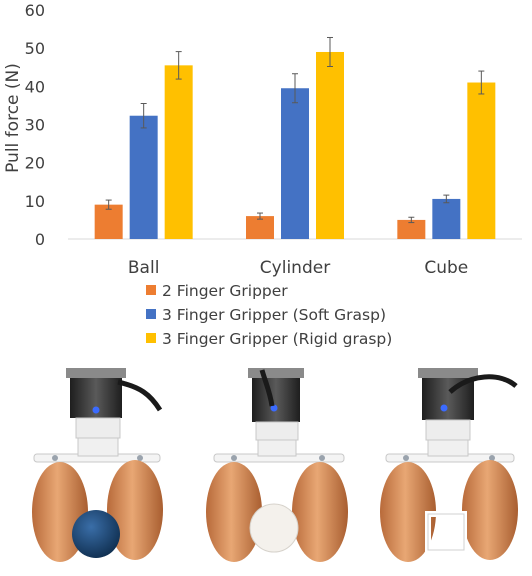 The width and height of the screenshot is (532, 576). I want to click on legend-label: 3 Finger Gripper (Rigid grasp), so click(277, 339).